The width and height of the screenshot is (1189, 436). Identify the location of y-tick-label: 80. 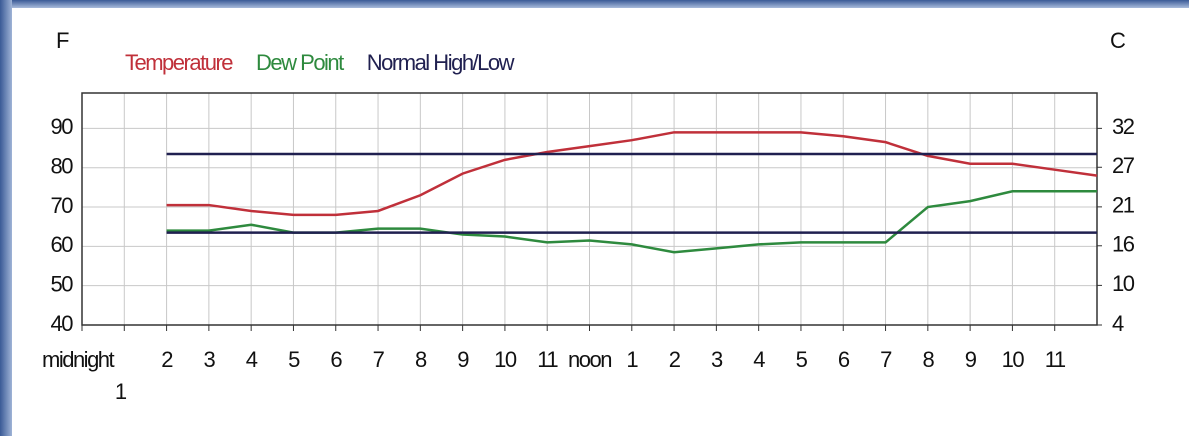
(62, 166).